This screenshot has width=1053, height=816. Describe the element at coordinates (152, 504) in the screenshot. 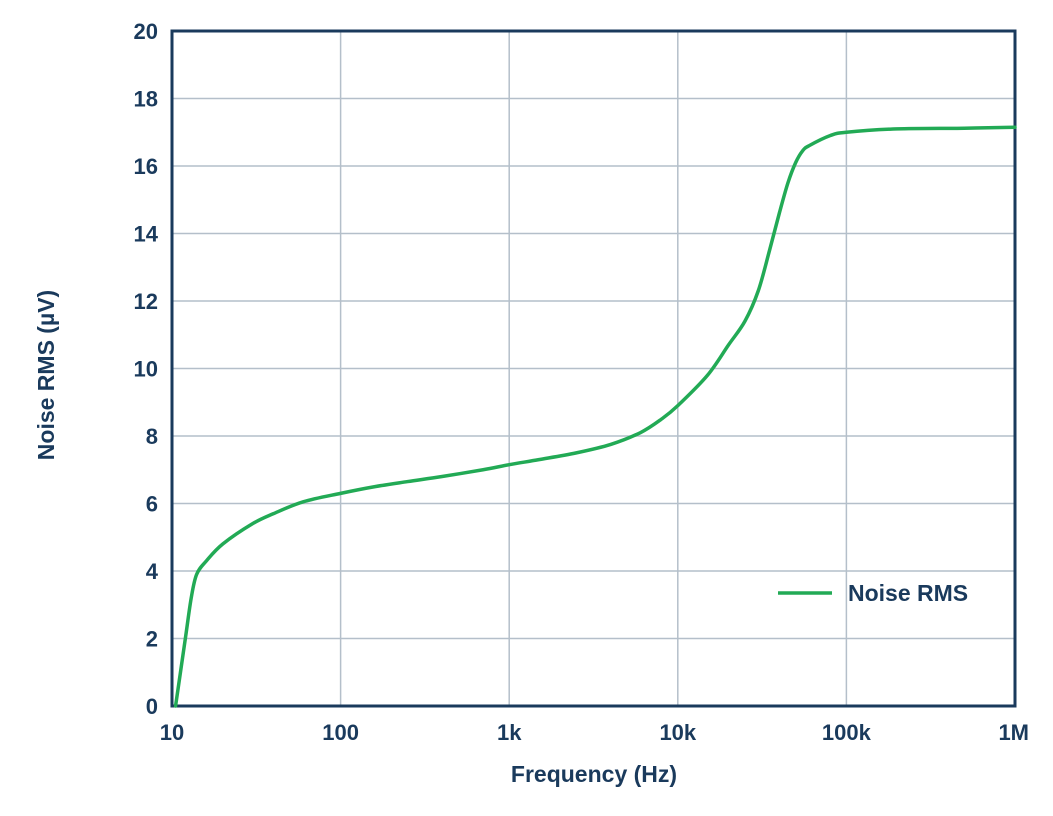

I see `y-tick-label: 6` at that location.